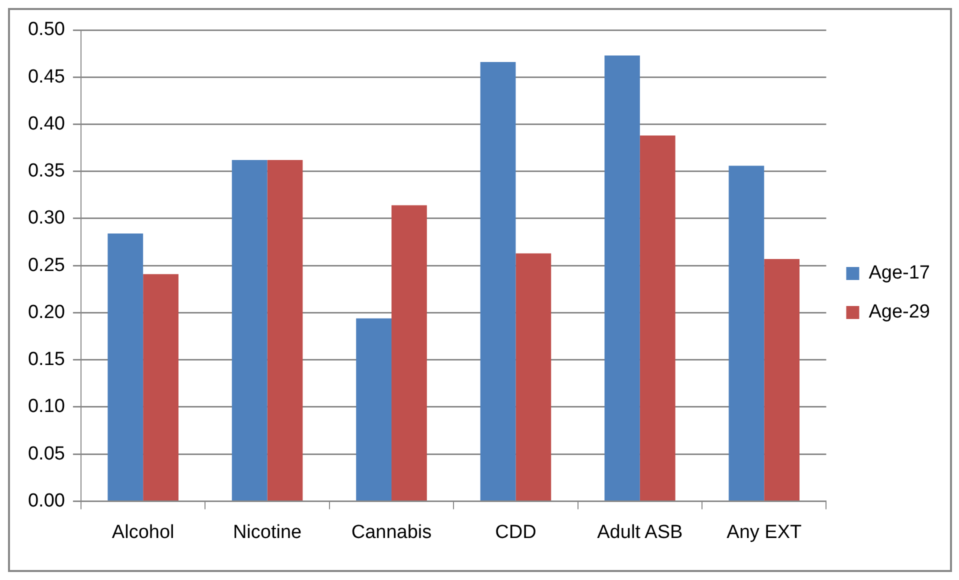 This screenshot has width=959, height=580. What do you see at coordinates (267, 532) in the screenshot?
I see `x-tick-label: Nicotine` at bounding box center [267, 532].